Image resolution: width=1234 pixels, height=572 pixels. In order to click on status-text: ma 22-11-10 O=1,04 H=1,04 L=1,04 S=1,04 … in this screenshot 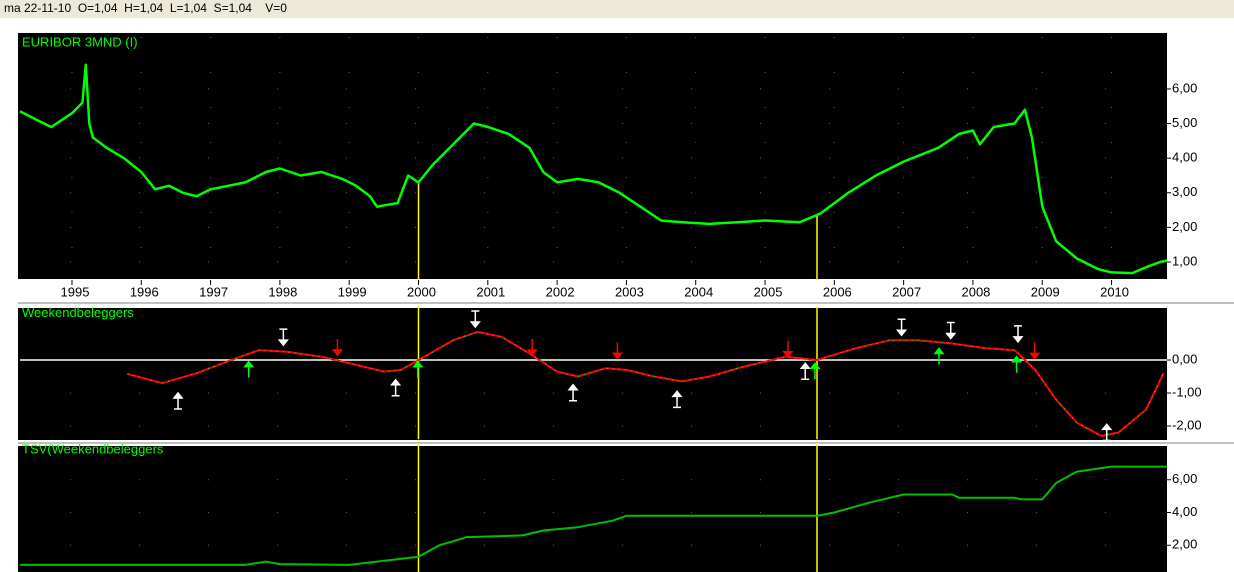, I will do `click(145, 8)`.